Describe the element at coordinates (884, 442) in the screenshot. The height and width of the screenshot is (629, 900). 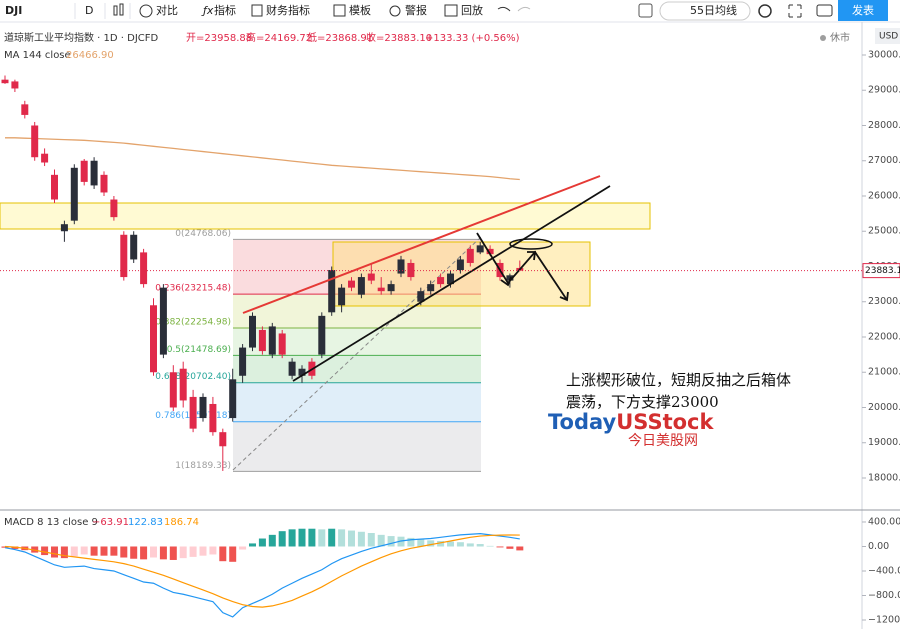
I see `y-tick-label: 19000.00` at that location.